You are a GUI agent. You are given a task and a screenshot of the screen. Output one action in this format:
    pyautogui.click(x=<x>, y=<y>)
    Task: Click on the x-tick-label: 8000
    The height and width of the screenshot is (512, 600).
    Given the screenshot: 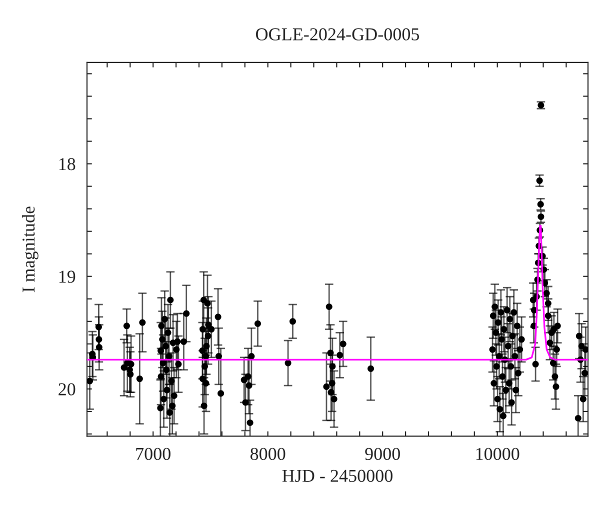 What is the action you would take?
    pyautogui.click(x=268, y=454)
    